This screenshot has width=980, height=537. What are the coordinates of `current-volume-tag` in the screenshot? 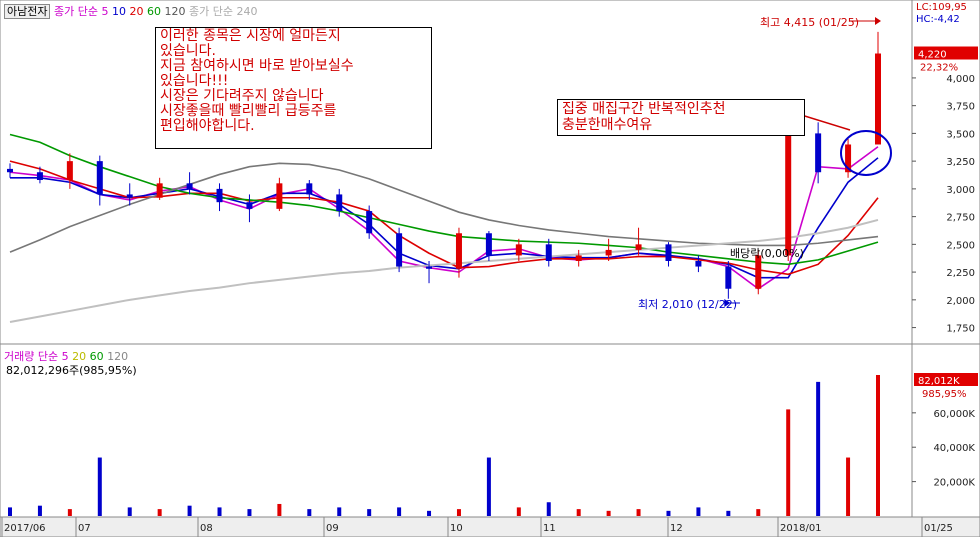 It's located at (946, 379).